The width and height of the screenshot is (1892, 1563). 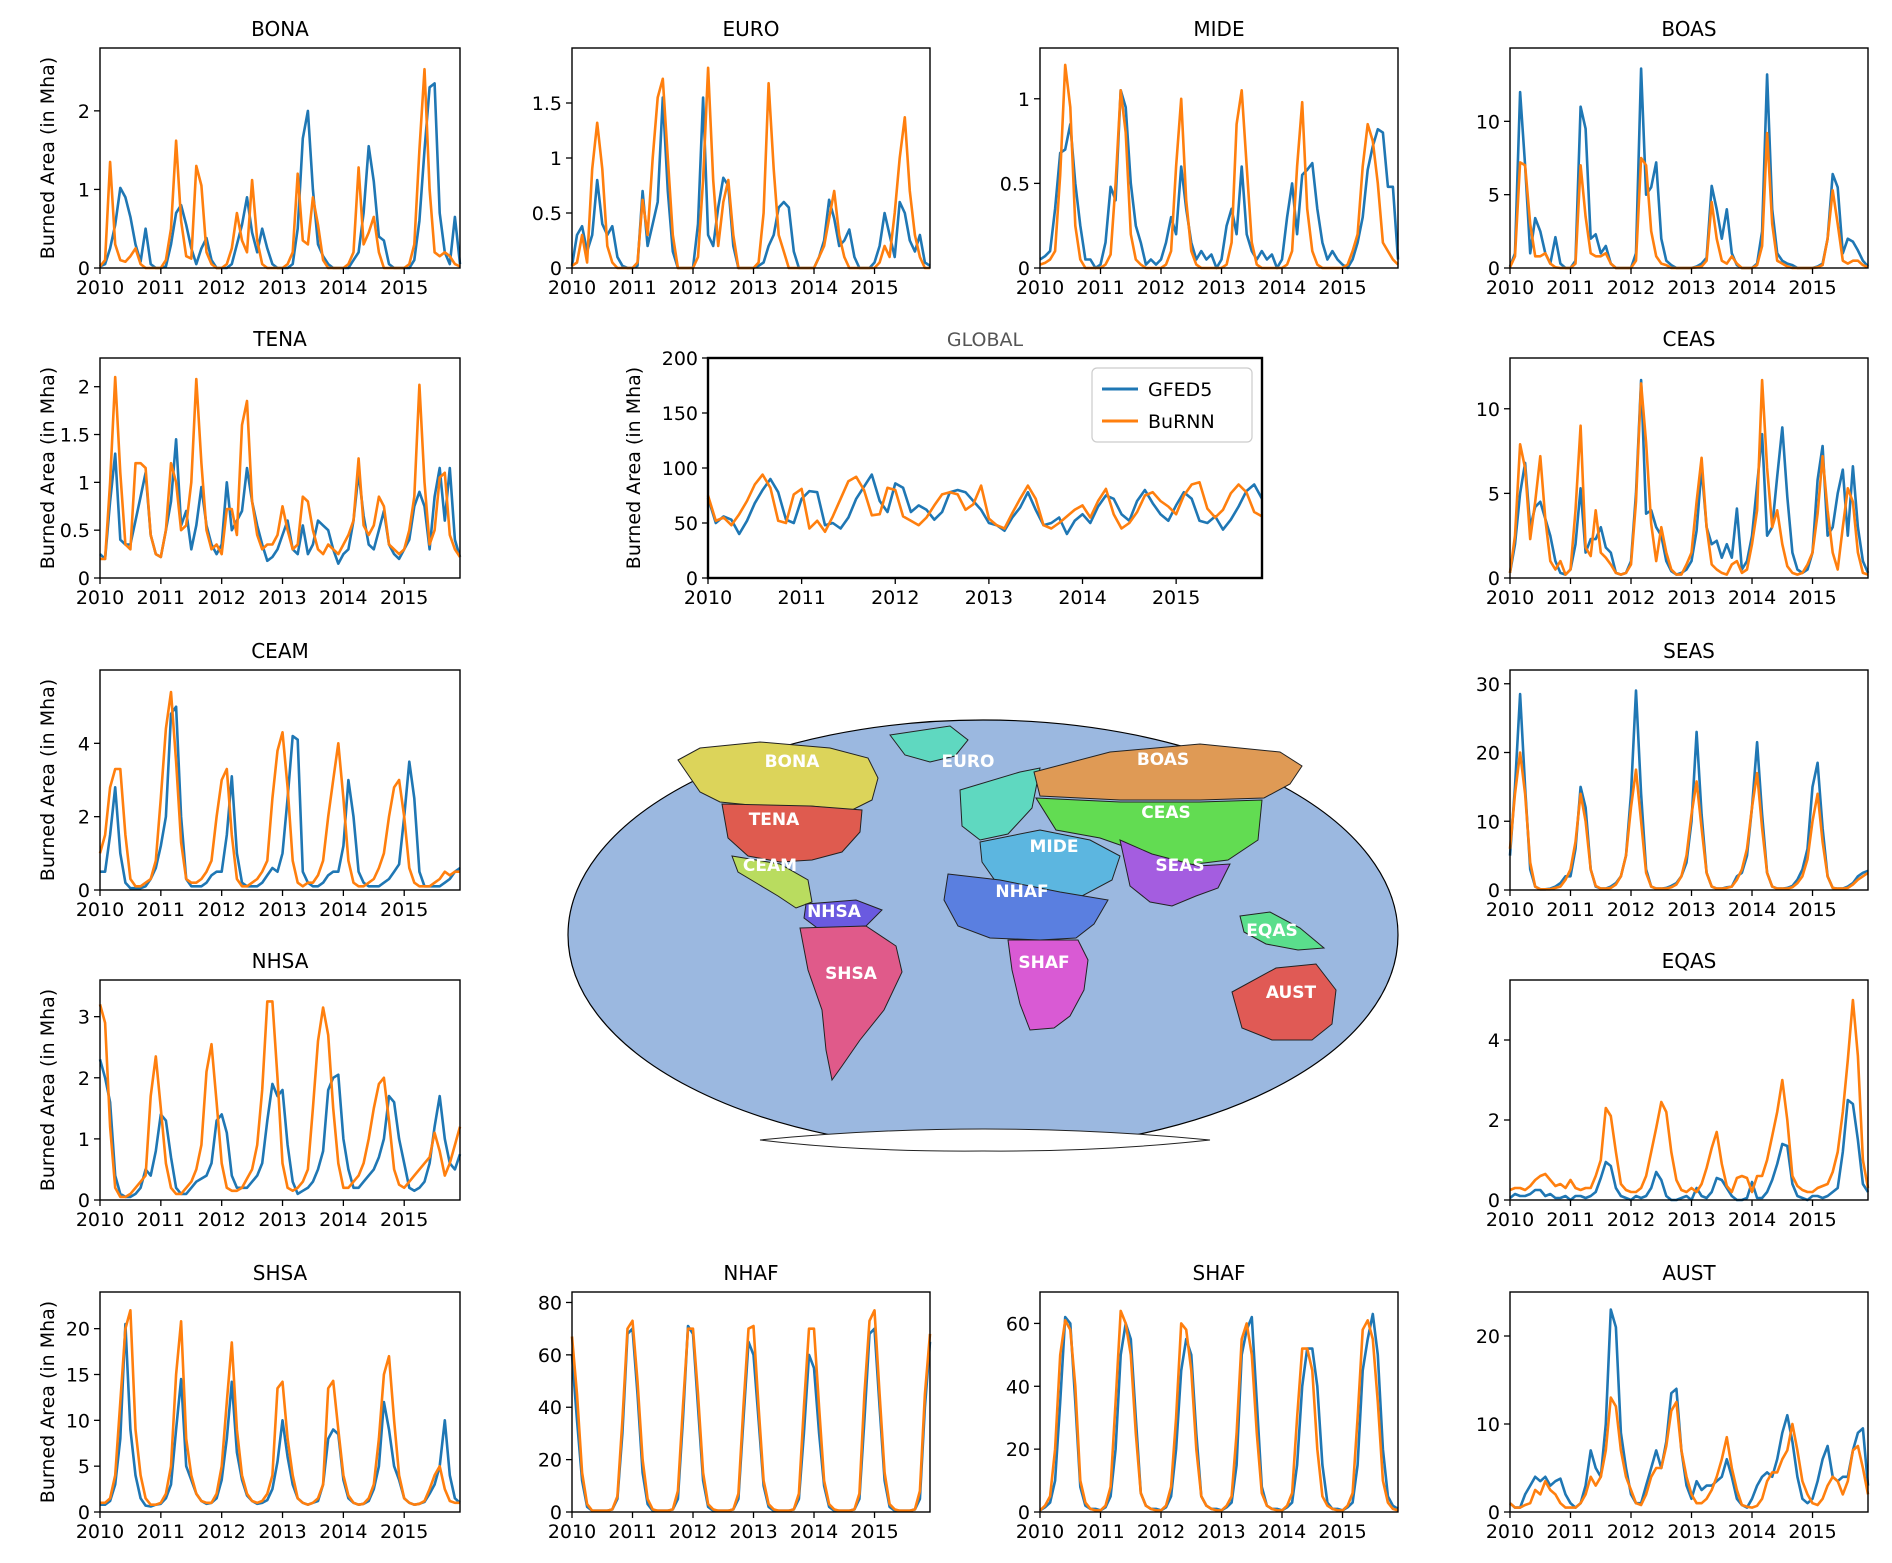 What do you see at coordinates (1021, 892) in the screenshot?
I see `map-label-nhaf: NHAF` at bounding box center [1021, 892].